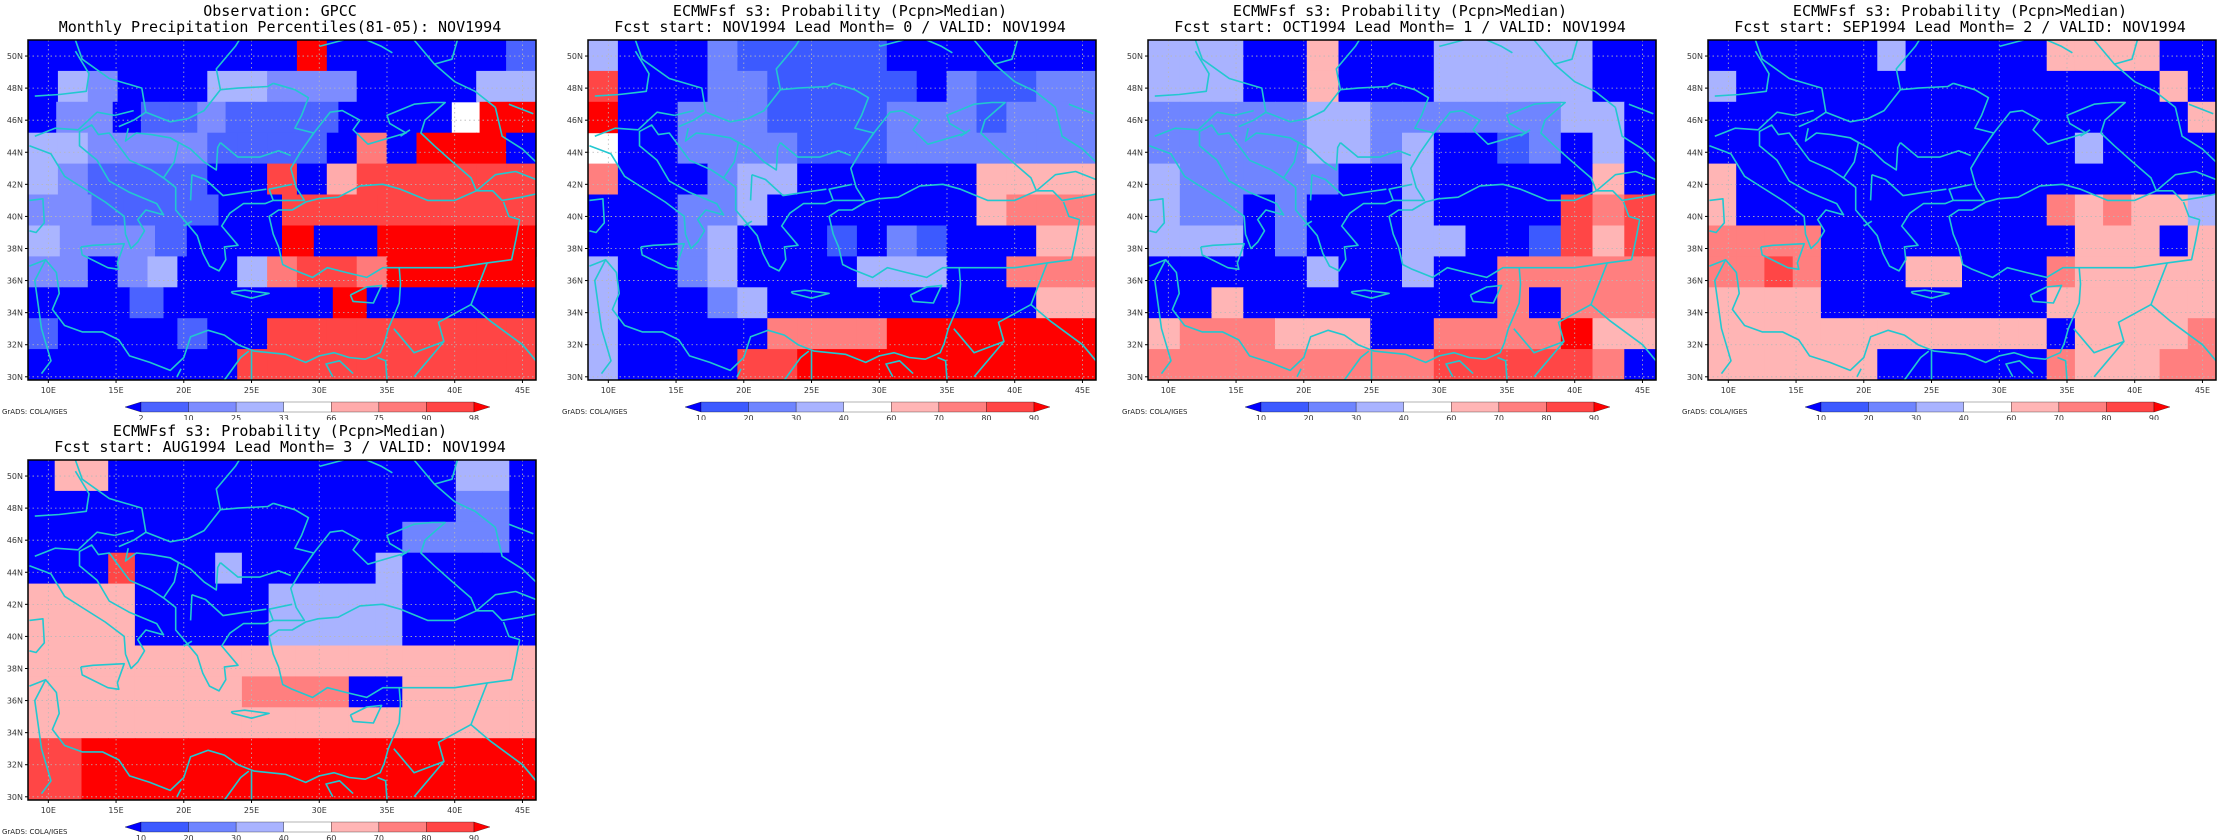 This screenshot has height=840, width=2240. Describe the element at coordinates (280, 11) in the screenshot. I see `panel-title: Observation: GPCC` at that location.